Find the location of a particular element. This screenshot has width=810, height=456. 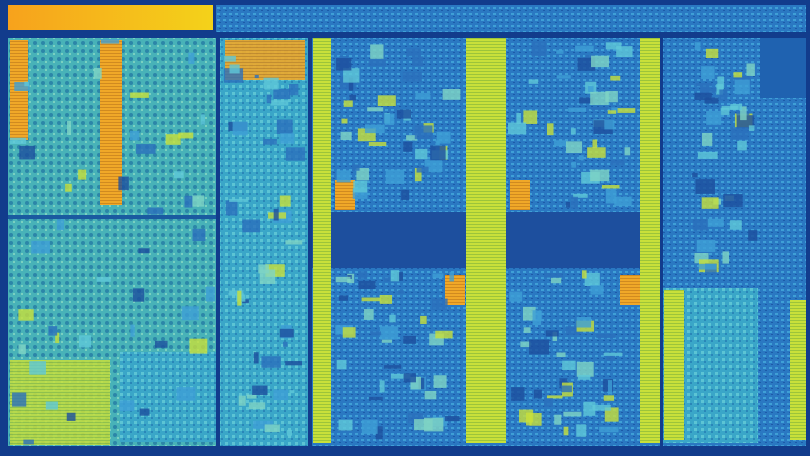

io-block is located at coordinates (783, 68).